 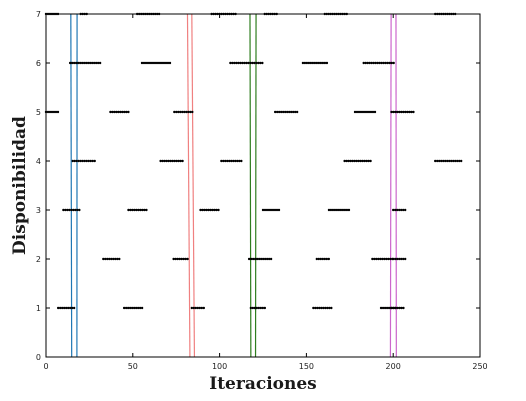 I want to click on y-tick-label: 5, so click(x=38, y=112).